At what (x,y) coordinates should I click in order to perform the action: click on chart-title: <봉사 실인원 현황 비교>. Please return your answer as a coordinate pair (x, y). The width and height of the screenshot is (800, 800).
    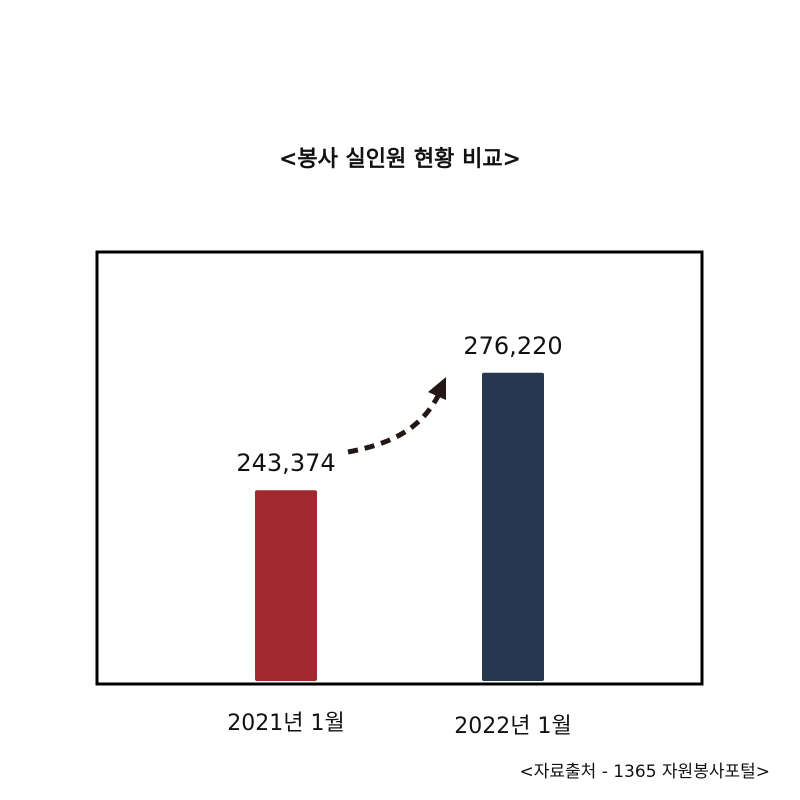
    Looking at the image, I should click on (400, 159).